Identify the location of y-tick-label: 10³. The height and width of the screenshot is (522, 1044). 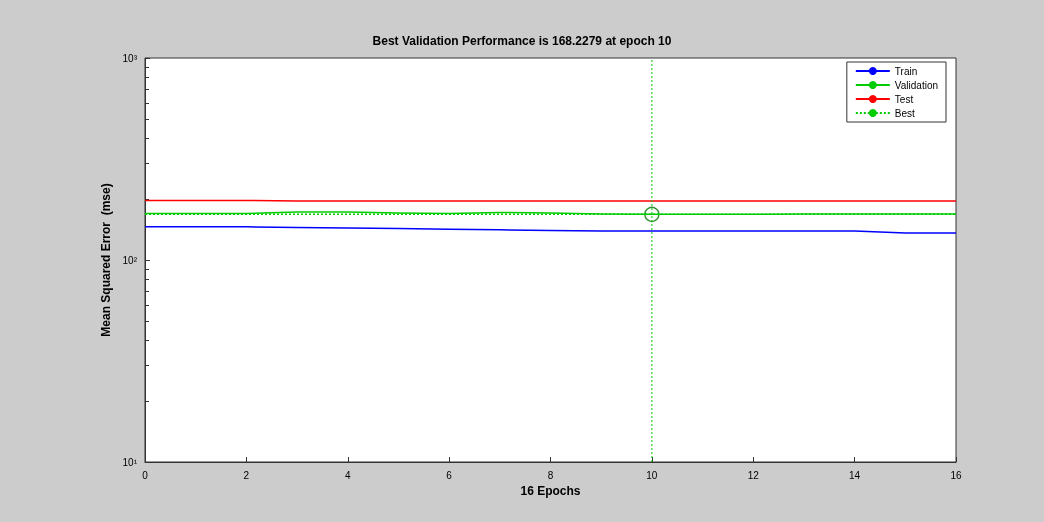
(130, 58).